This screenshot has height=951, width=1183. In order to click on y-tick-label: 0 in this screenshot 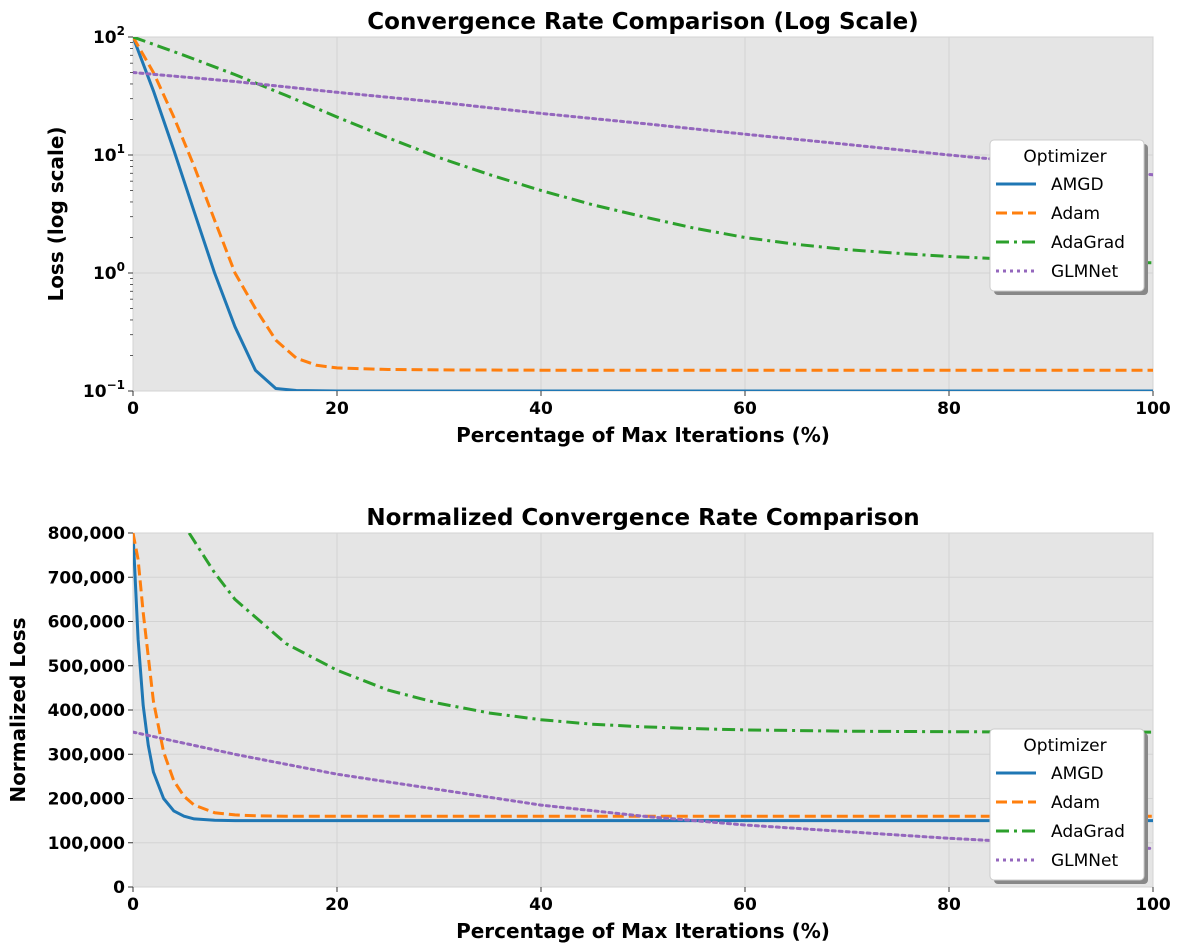, I will do `click(119, 888)`.